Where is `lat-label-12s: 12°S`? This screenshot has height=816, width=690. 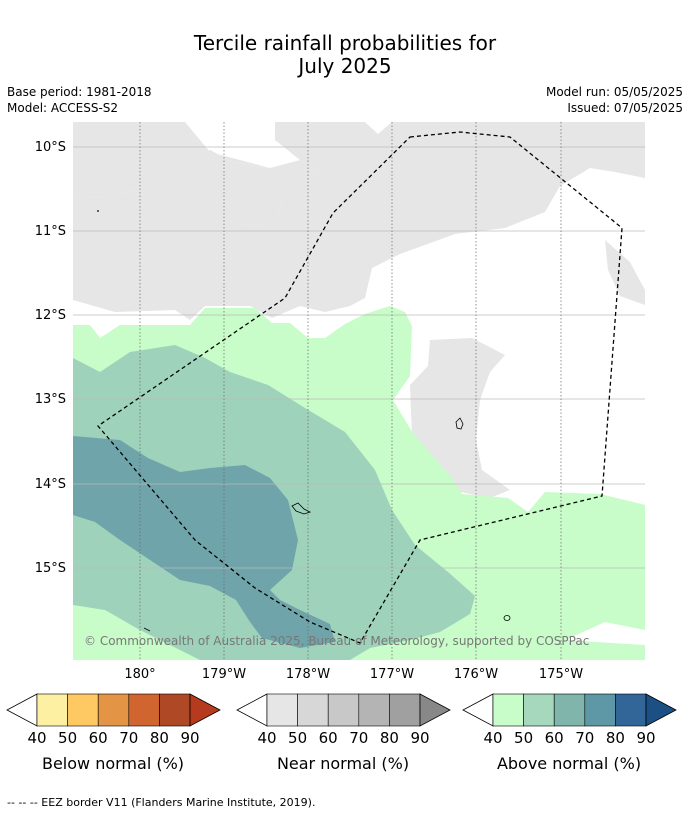 lat-label-12s: 12°S is located at coordinates (50, 315).